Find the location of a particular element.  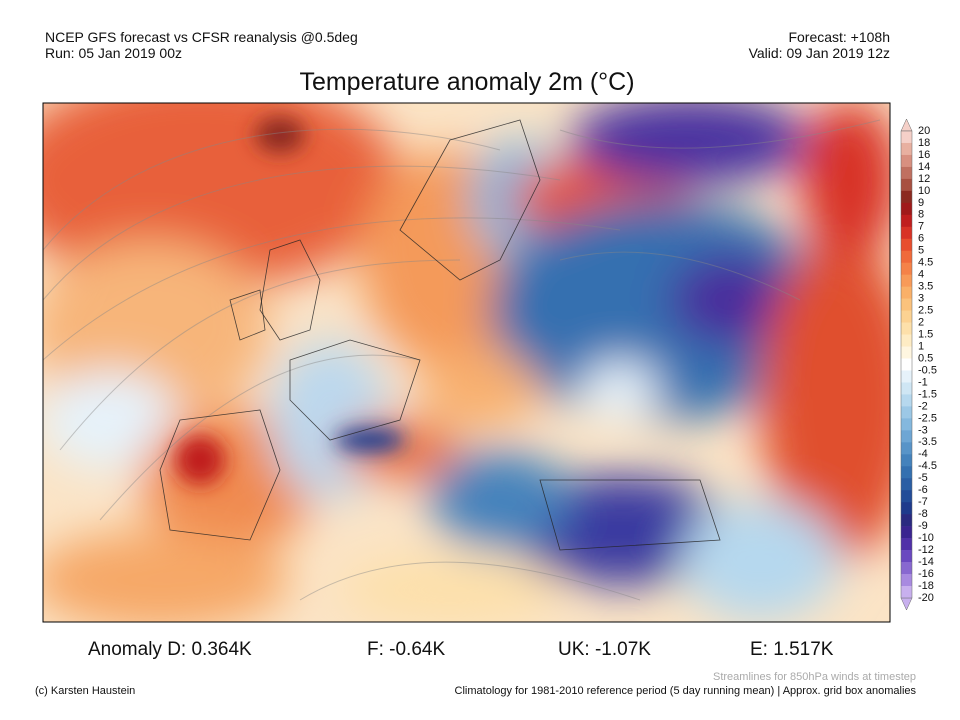

colorbar-label: 1.5 is located at coordinates (925, 334).